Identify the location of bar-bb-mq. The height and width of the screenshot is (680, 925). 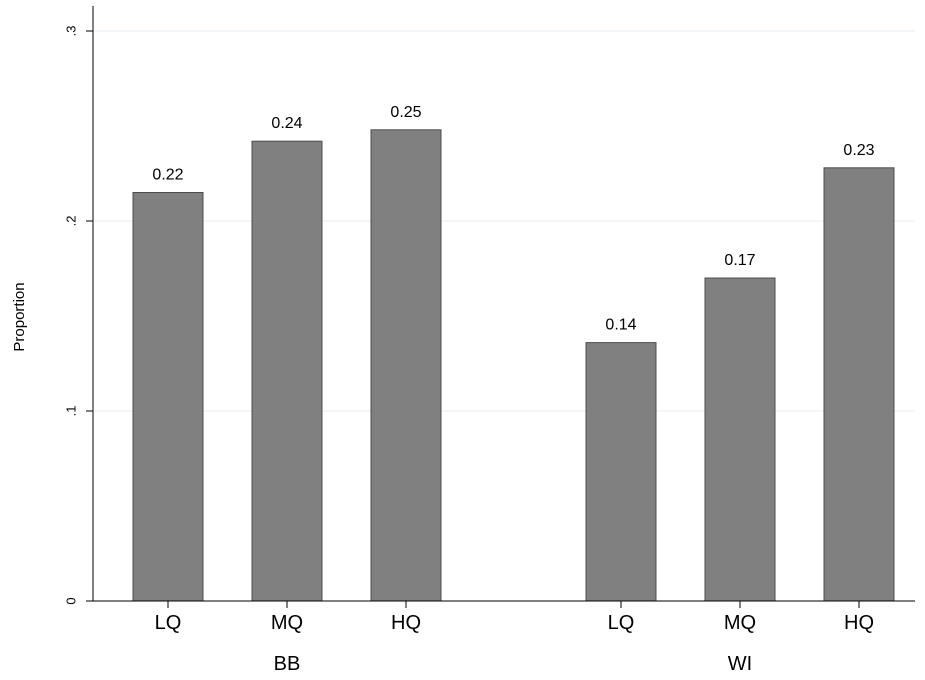
(287, 371).